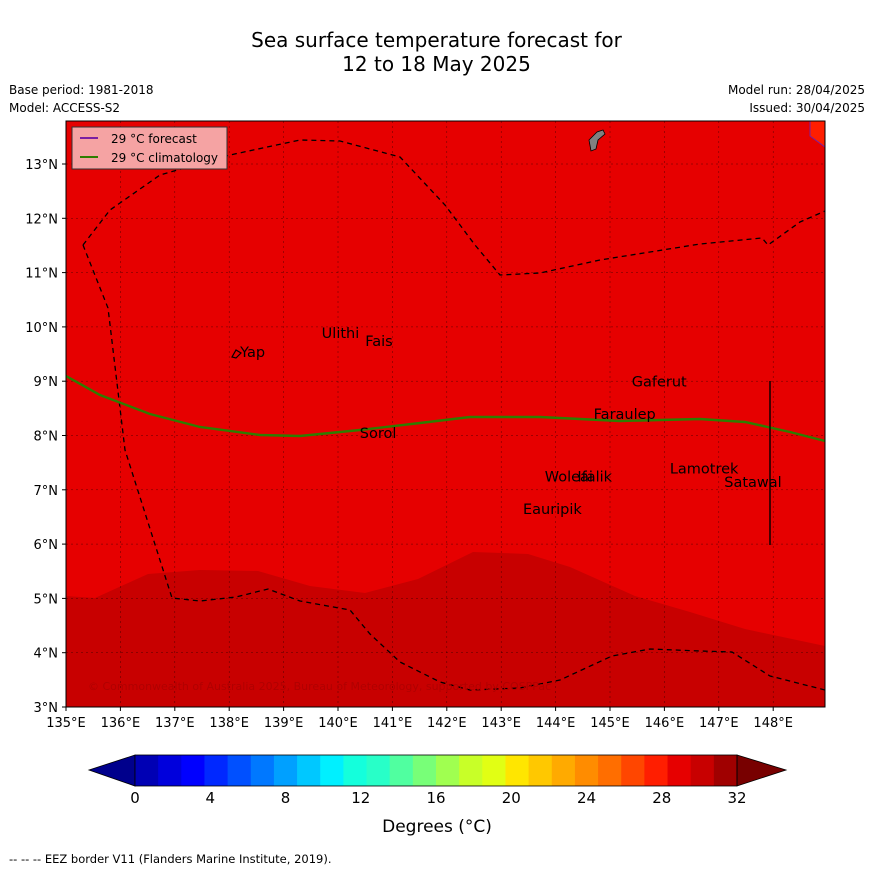 The width and height of the screenshot is (873, 873). Describe the element at coordinates (284, 723) in the screenshot. I see `lon-tick-label: 139°E` at that location.